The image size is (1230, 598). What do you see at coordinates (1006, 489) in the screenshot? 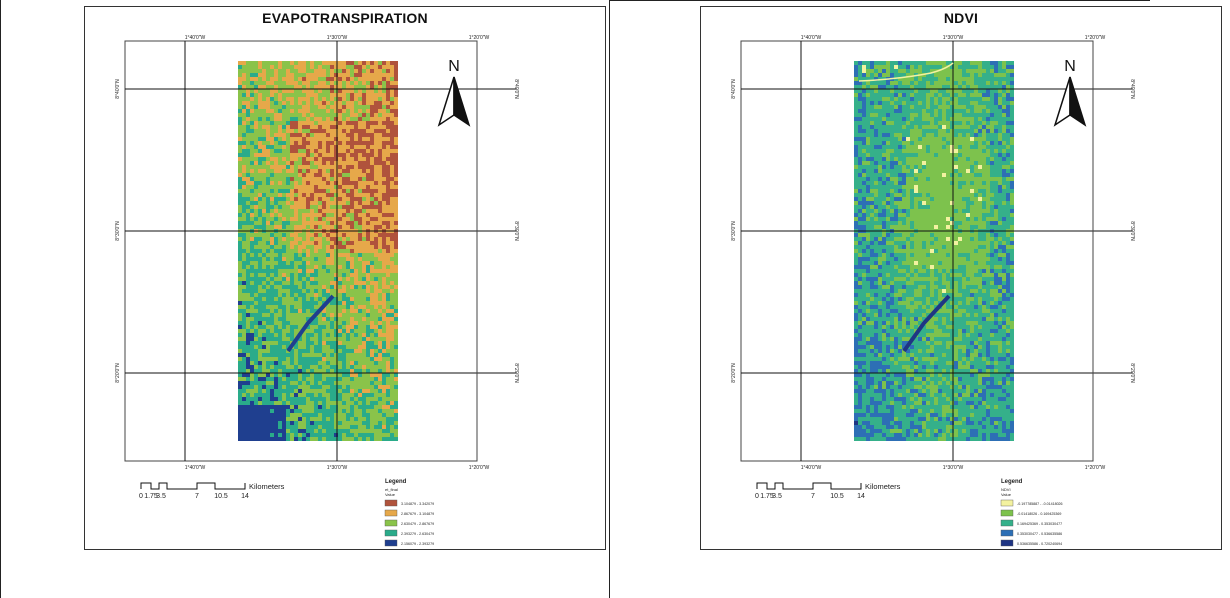
I see `legend-layer-name: NDVI` at bounding box center [1006, 489].